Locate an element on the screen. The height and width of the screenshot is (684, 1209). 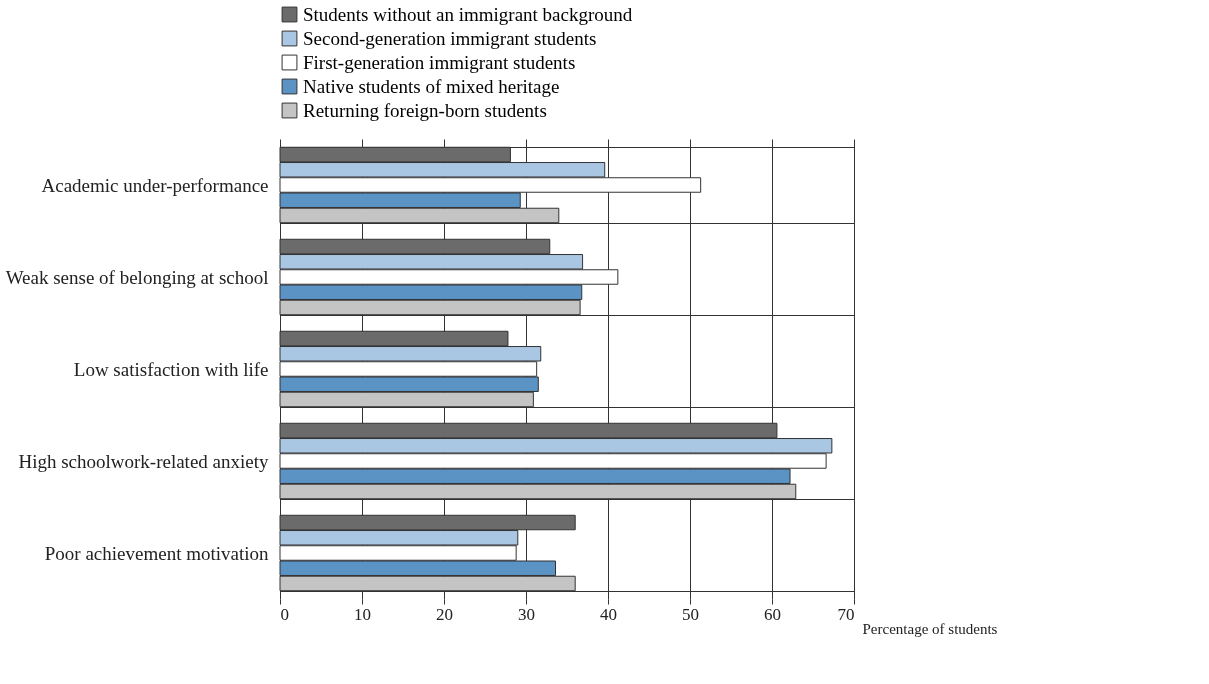
legend-label: Students without an immigrant background is located at coordinates (468, 14).